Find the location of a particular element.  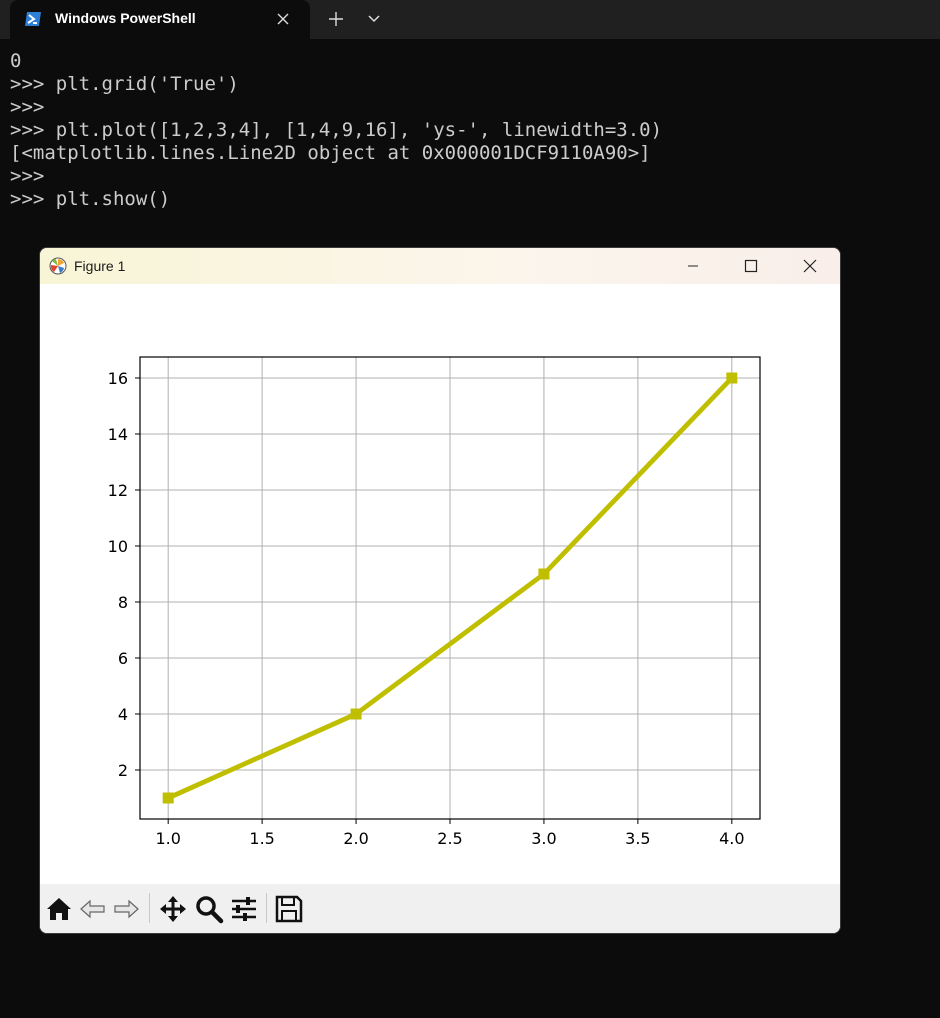

minimize-icon is located at coordinates (693, 266).